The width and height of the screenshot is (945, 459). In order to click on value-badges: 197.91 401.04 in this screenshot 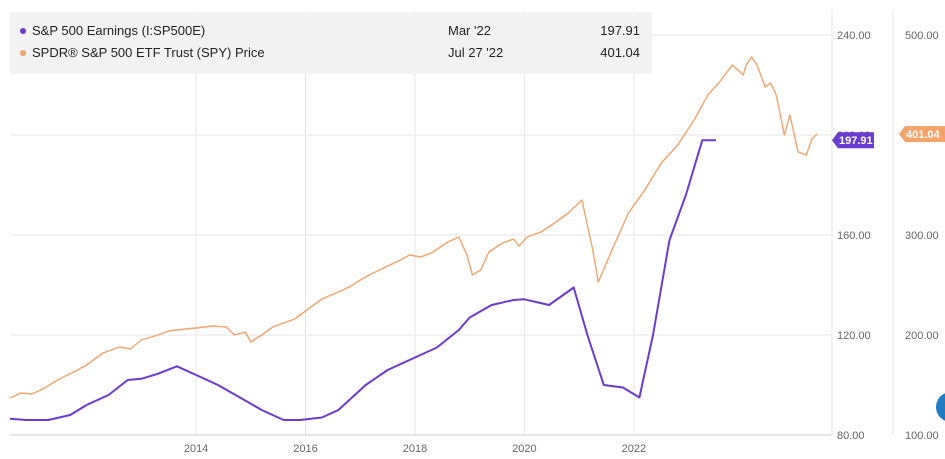, I will do `click(888, 137)`.